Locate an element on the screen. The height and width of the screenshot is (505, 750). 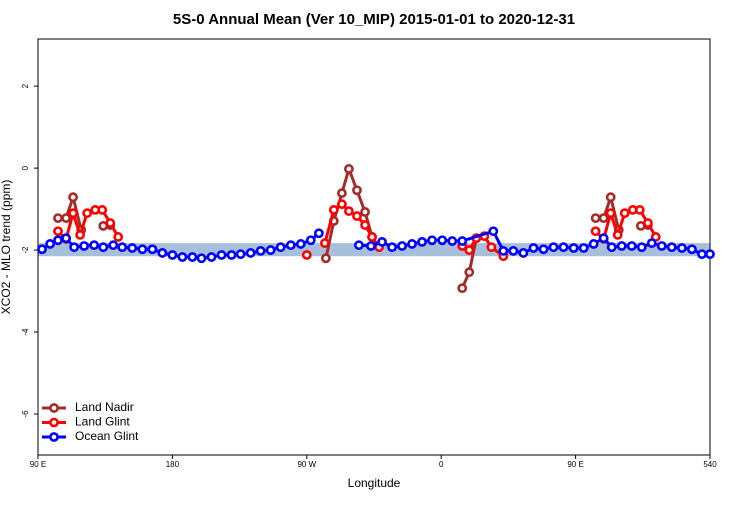
x-tick-label: 90 W is located at coordinates (306, 464).